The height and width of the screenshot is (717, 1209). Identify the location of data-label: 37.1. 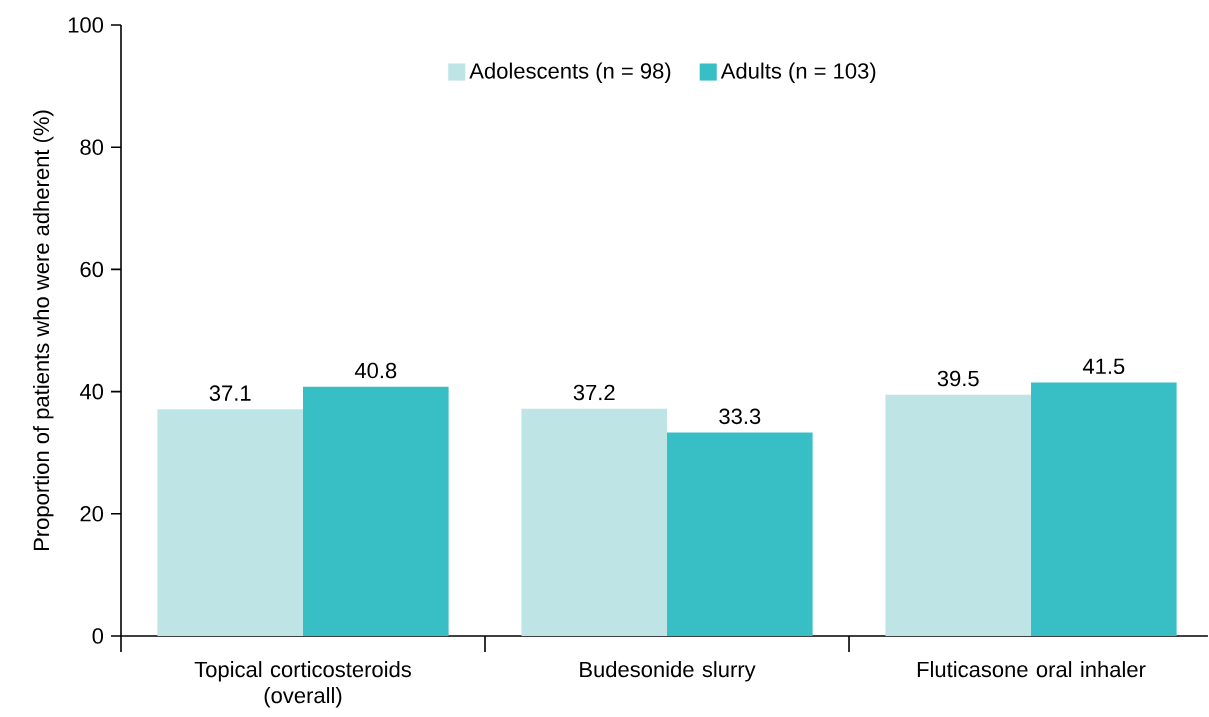
(230, 393).